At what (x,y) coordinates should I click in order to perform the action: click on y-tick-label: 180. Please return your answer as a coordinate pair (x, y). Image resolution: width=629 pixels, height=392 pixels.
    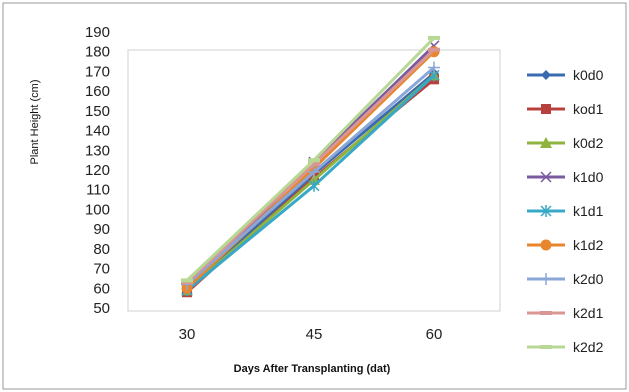
    Looking at the image, I should click on (97, 52).